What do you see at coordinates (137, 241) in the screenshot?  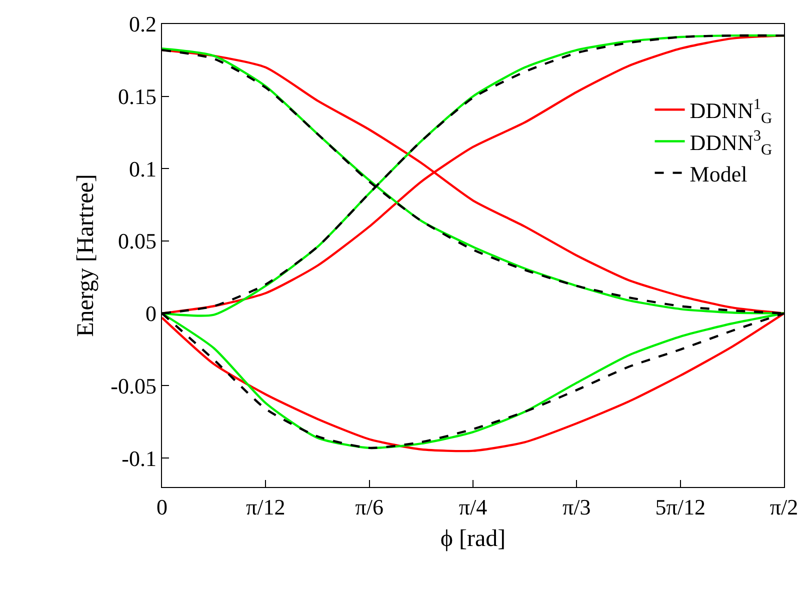 I see `y-tick-label: 0.05` at bounding box center [137, 241].